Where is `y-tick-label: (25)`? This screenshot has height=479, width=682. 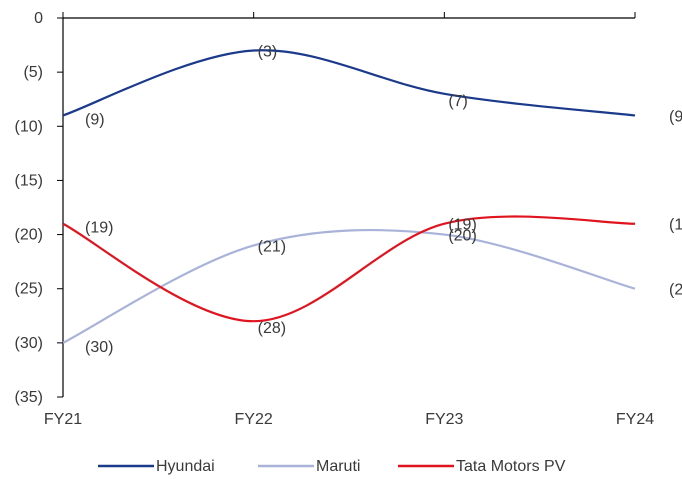 y-tick-label: (25) is located at coordinates (29, 289).